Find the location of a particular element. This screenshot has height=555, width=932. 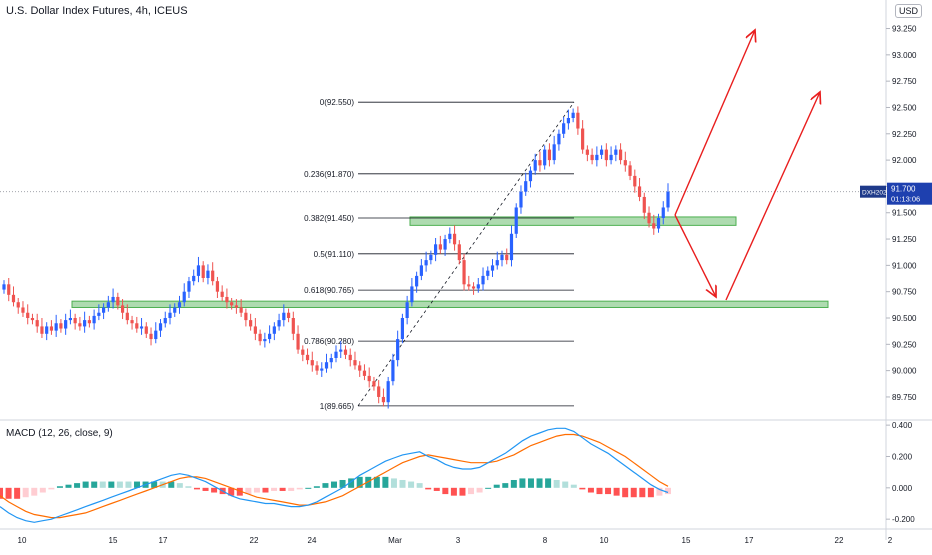

projection-arrows is located at coordinates (747, 165).